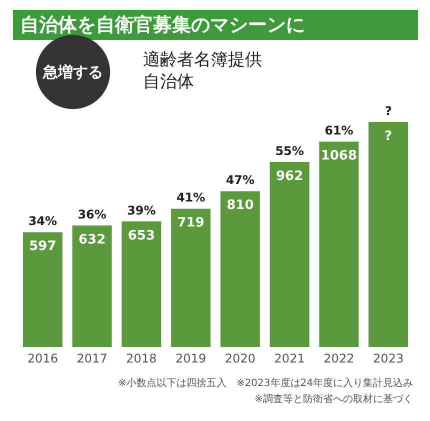  I want to click on x-tick-label: 2017, so click(92, 359).